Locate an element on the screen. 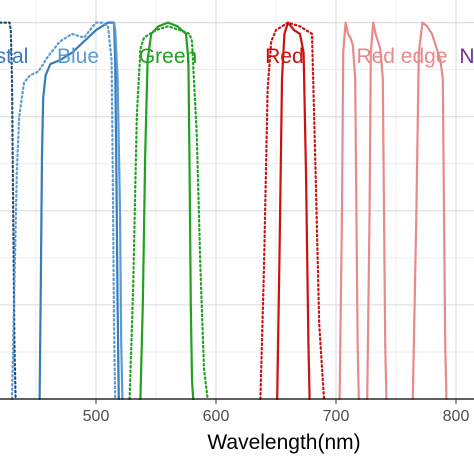 The width and height of the screenshot is (474, 474). band-label-3: Green is located at coordinates (168, 56).